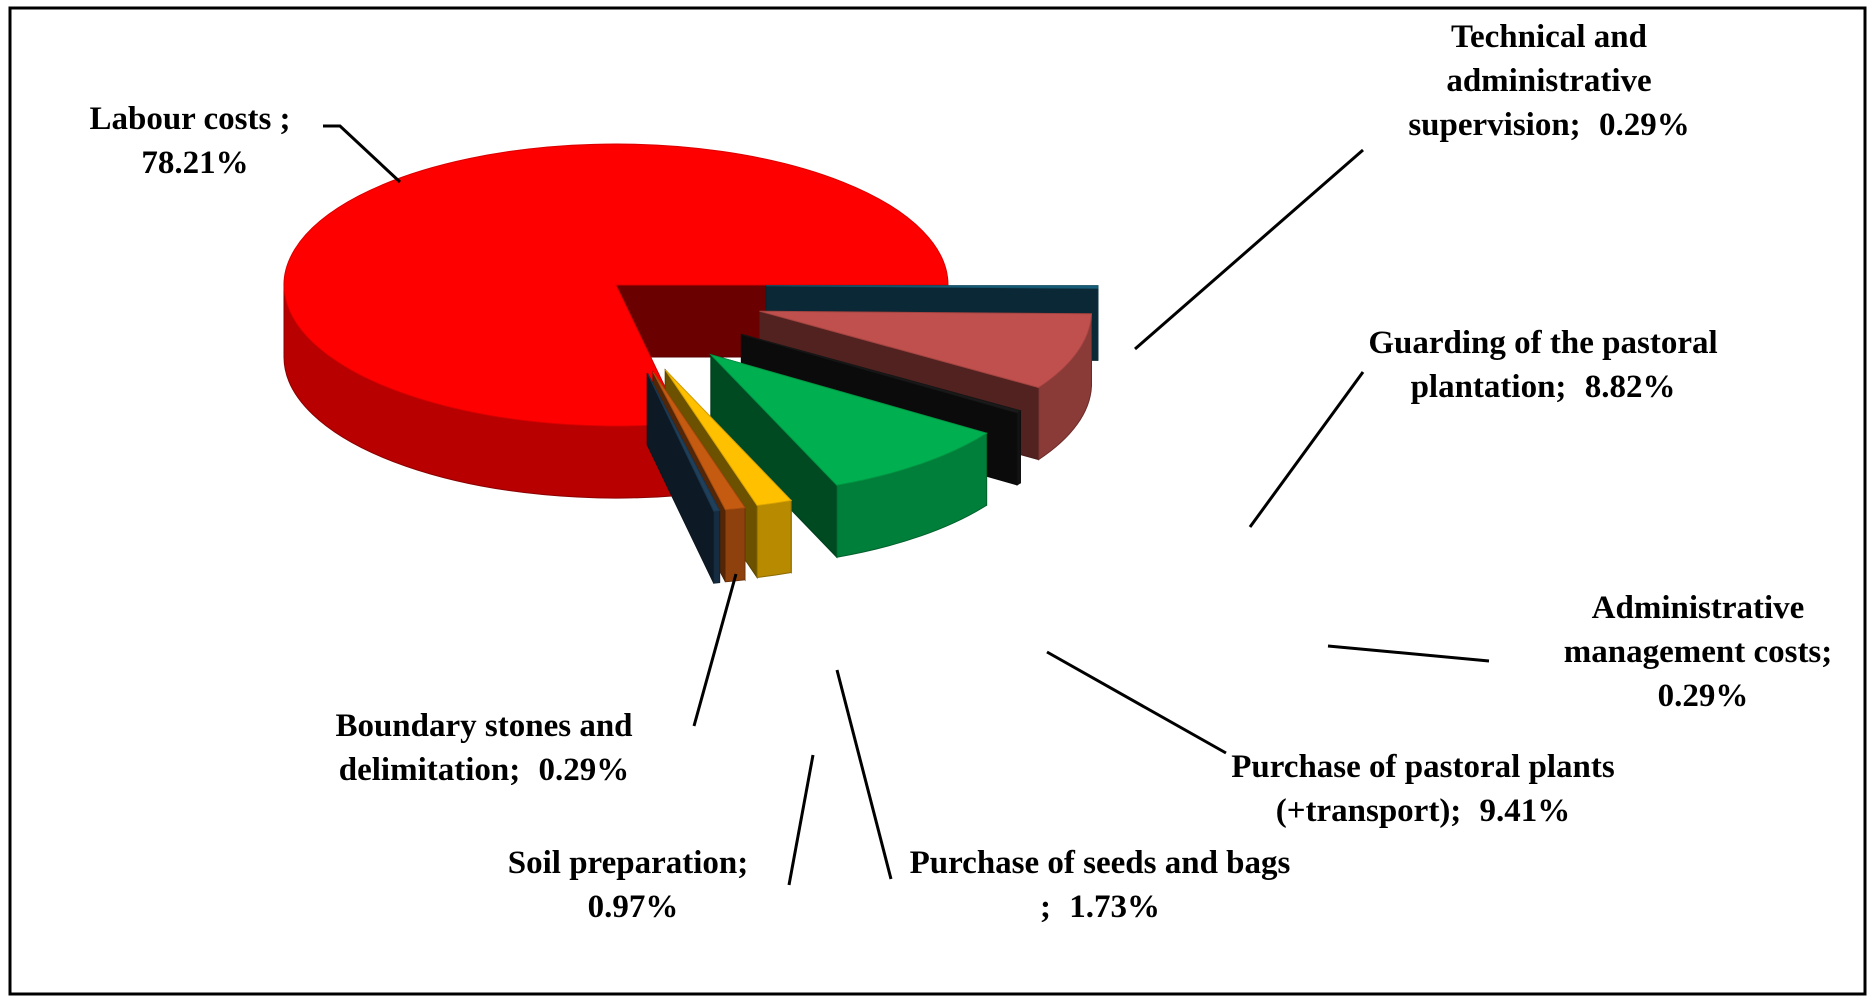  I want to click on slice-label: Soil preparation; 0.97%, so click(628, 885).